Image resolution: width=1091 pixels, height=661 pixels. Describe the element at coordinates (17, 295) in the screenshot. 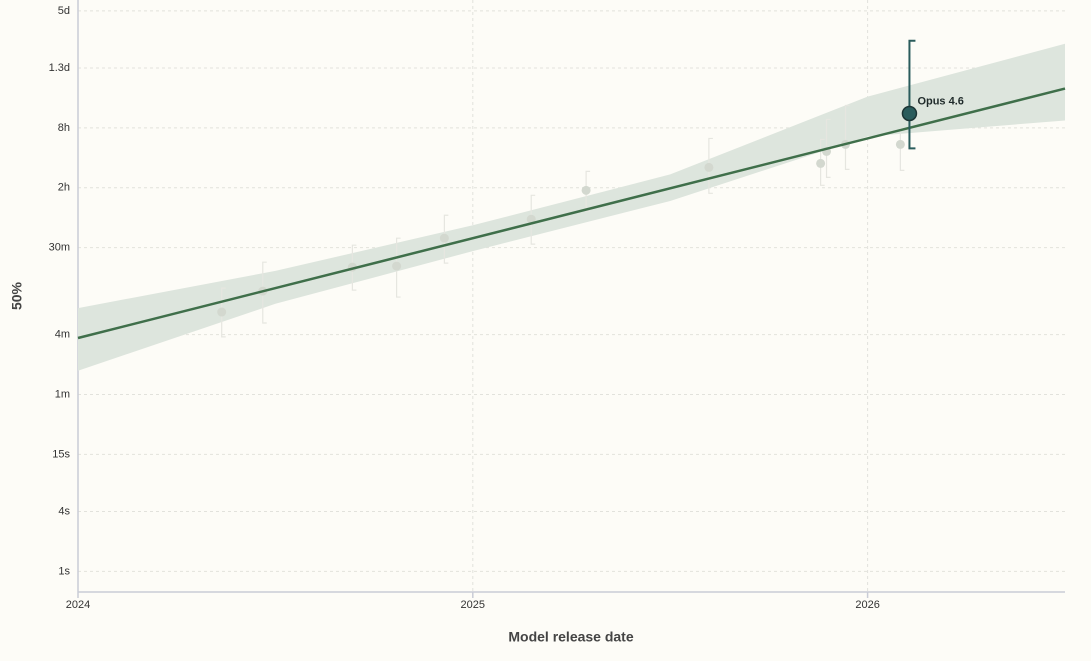

I see `y-axis-label: 50%` at that location.